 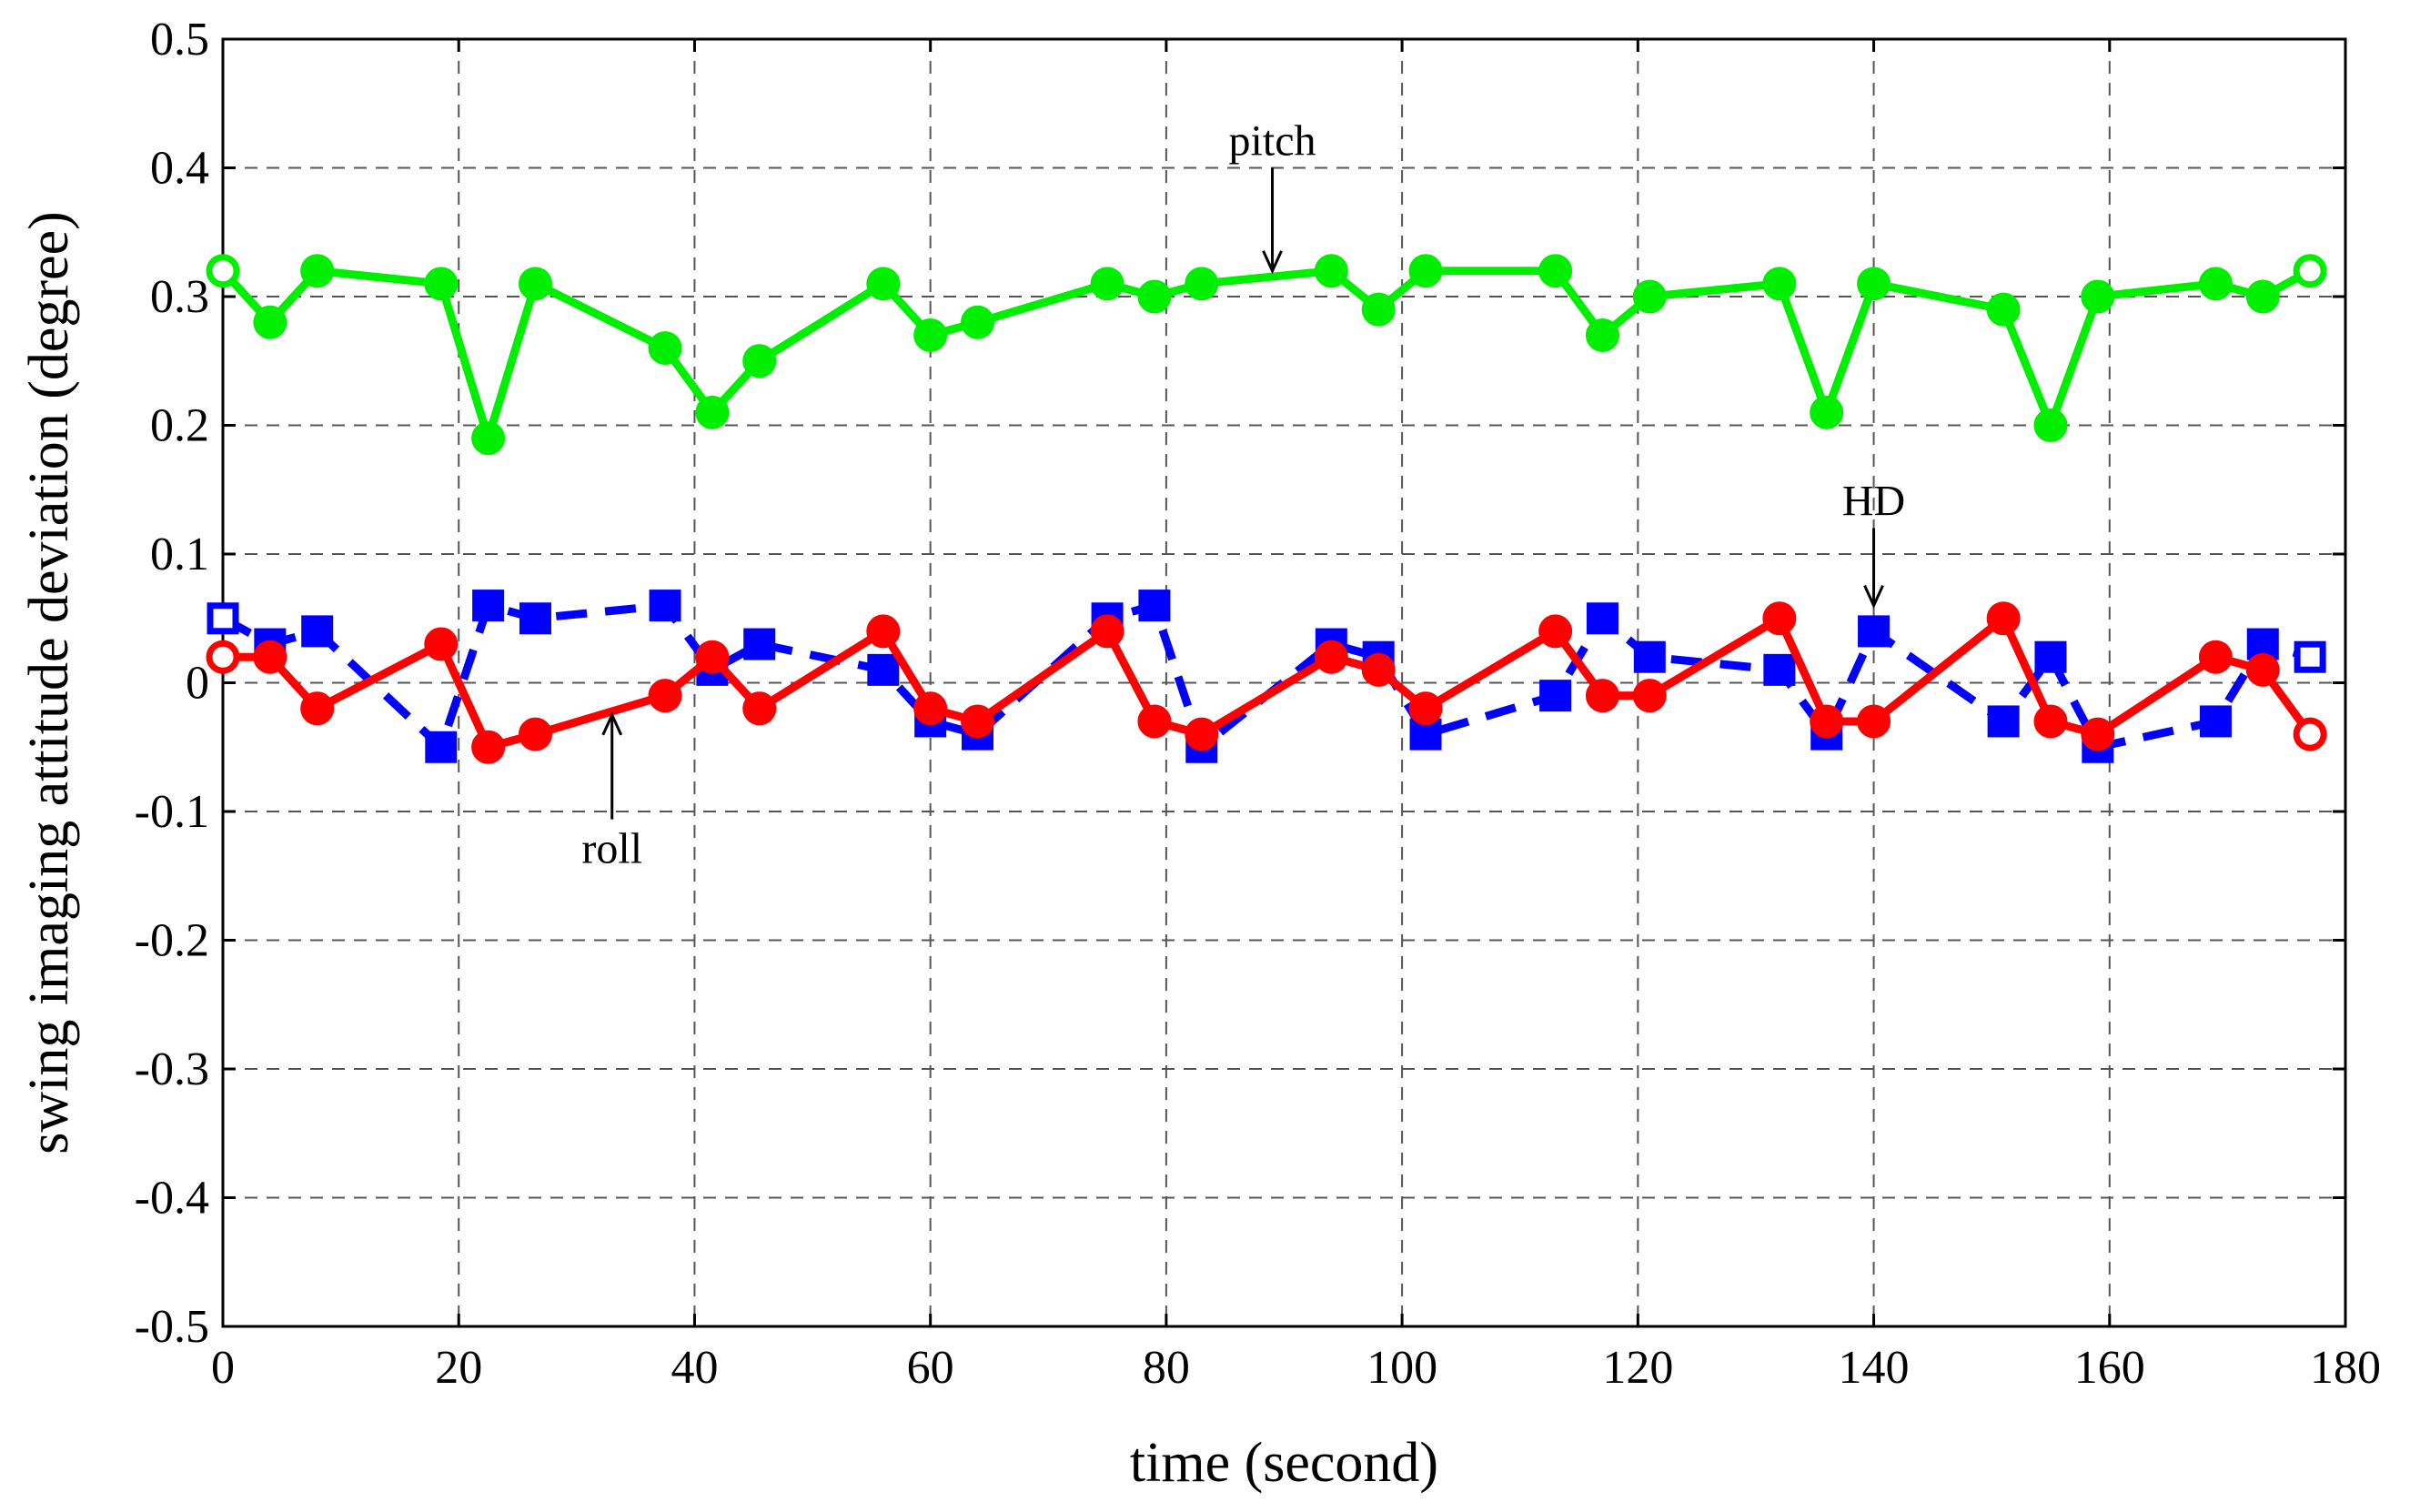 I want to click on x-tick-label: 100, so click(x=1401, y=1368).